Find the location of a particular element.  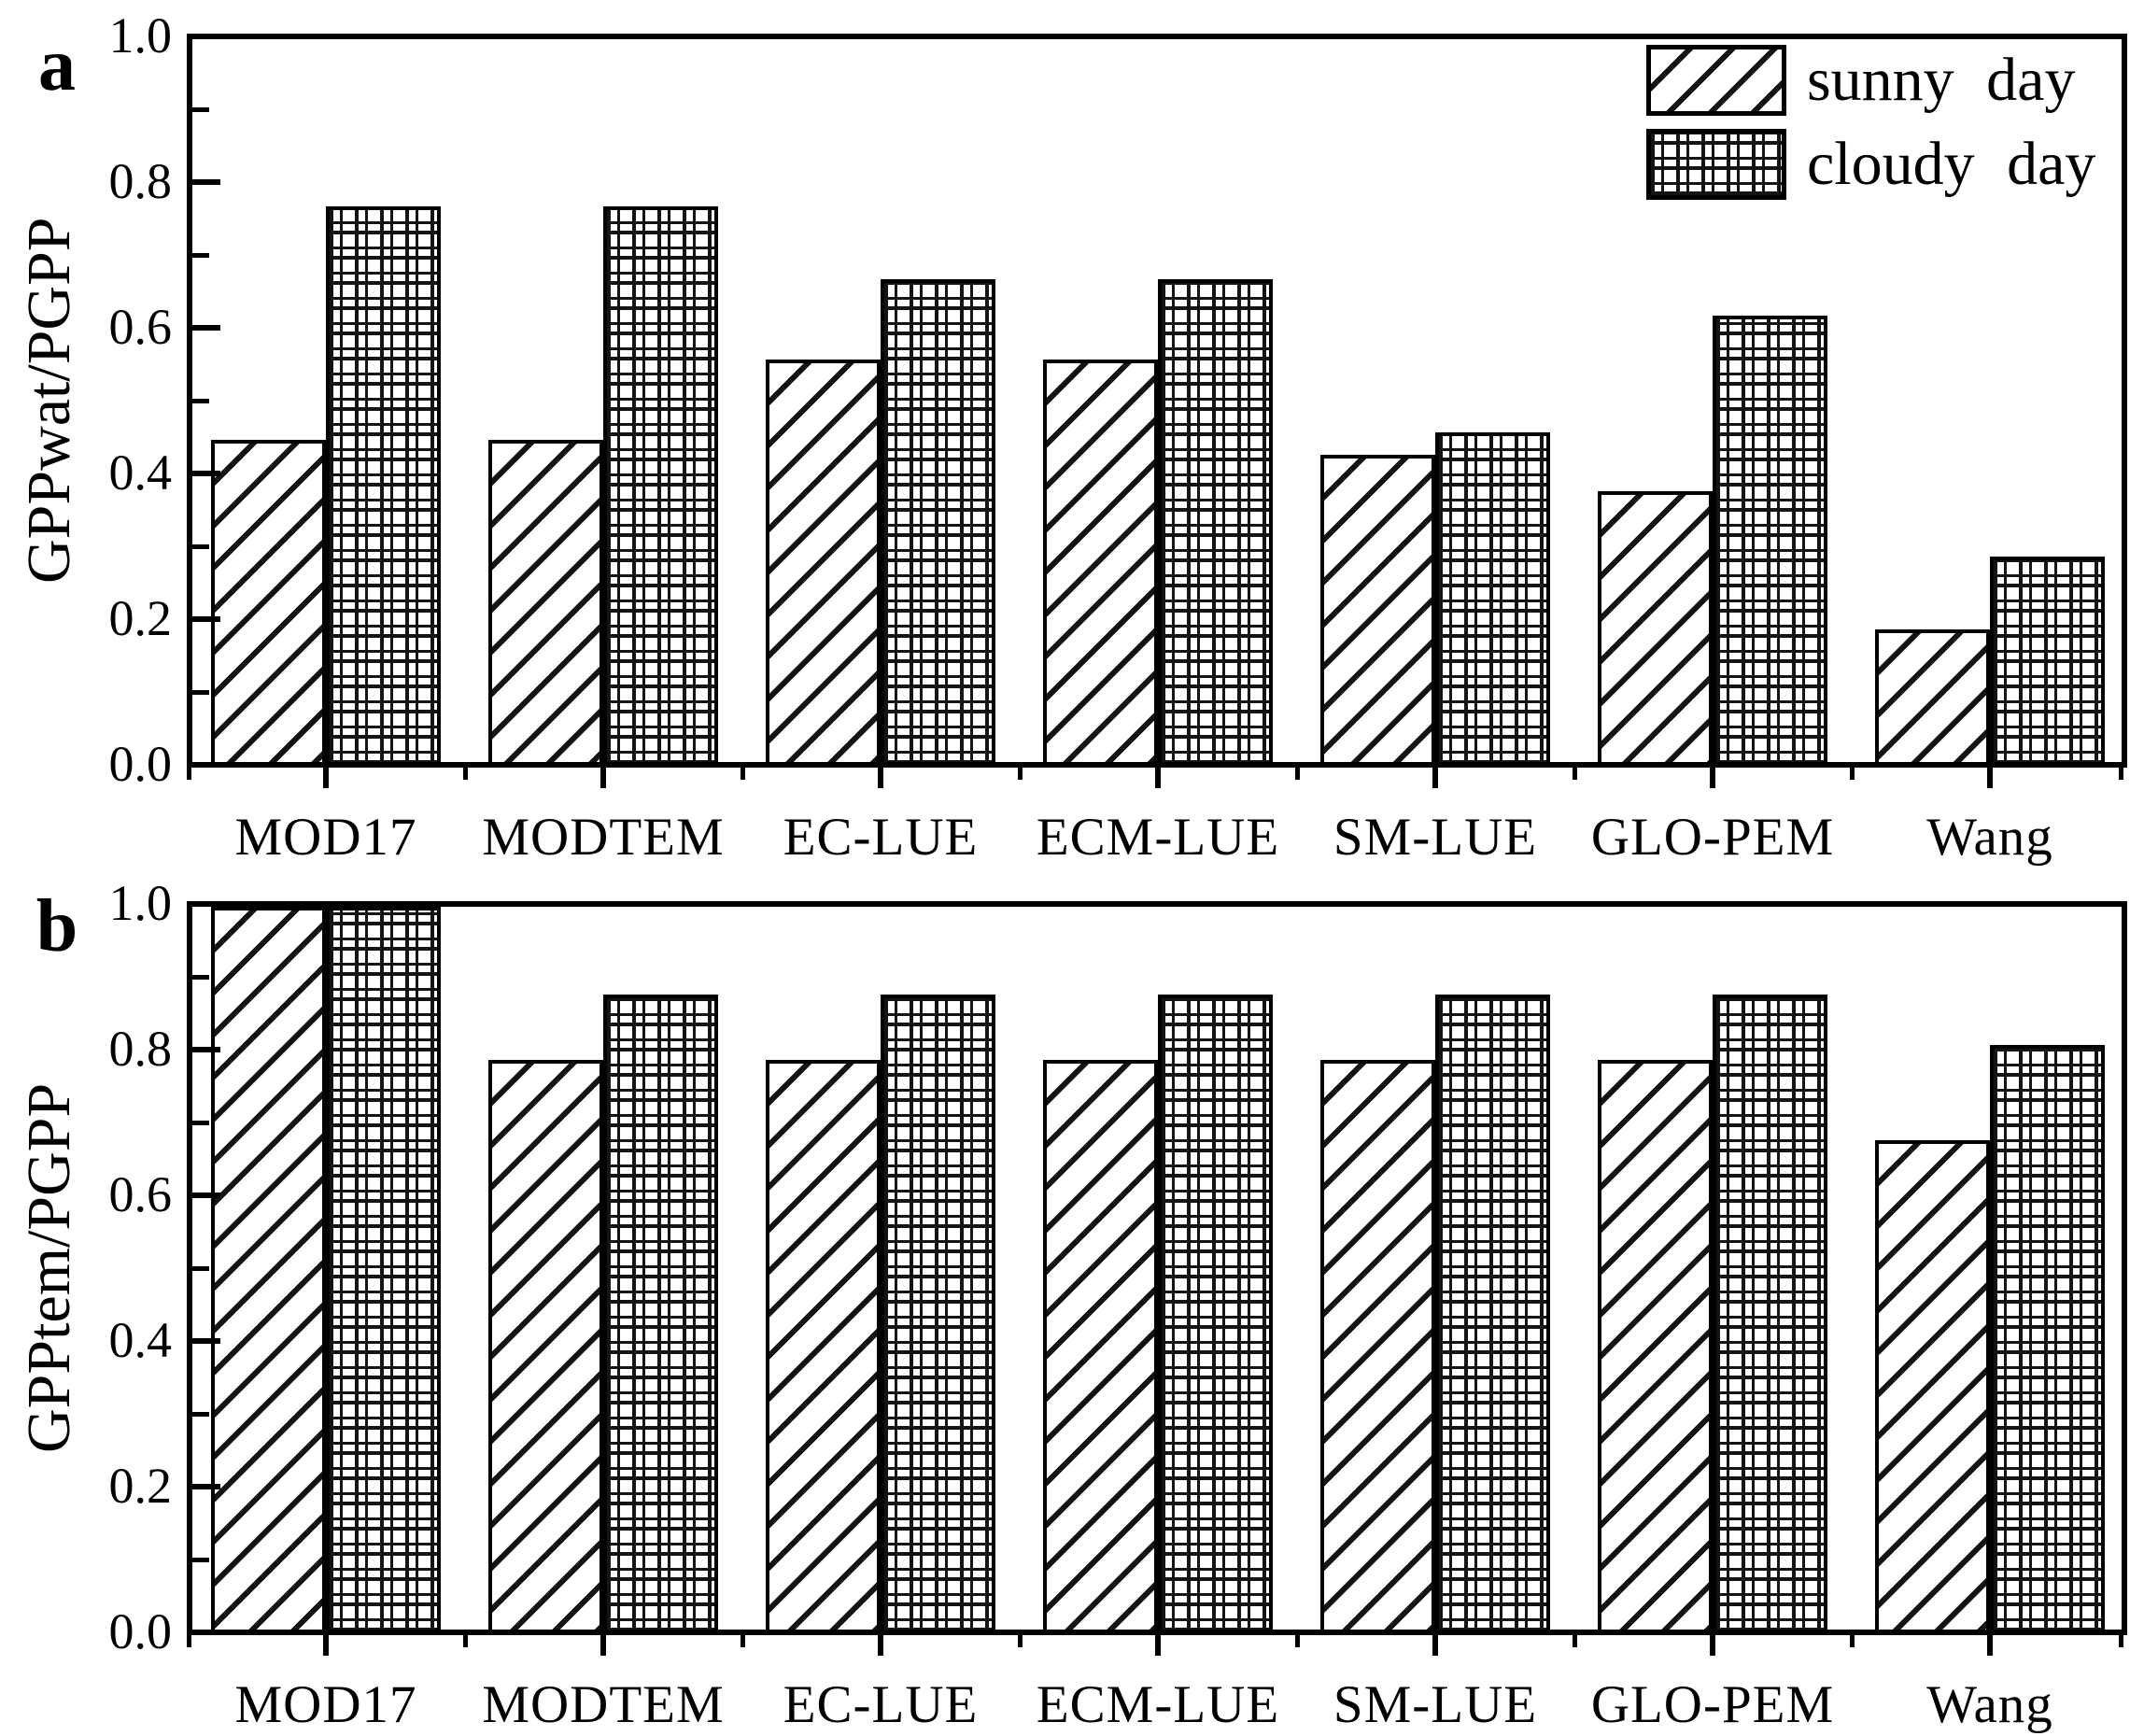

panel-b-x-tick-label: GLO-PEM is located at coordinates (1712, 1704).